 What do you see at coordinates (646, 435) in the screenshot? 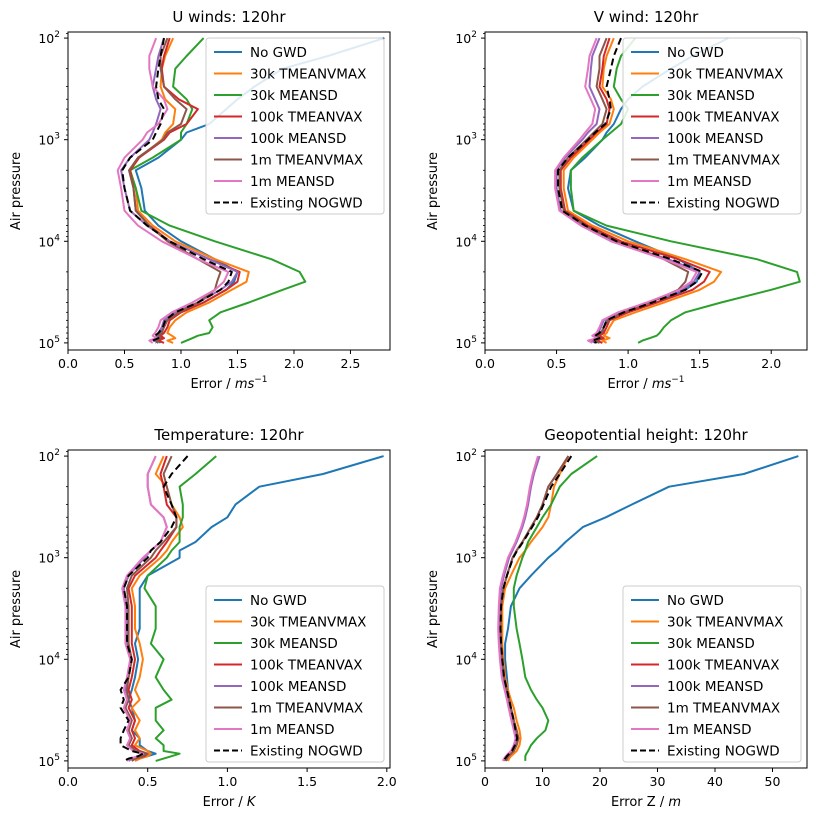
I see `chart-title: Geopotential height: 120hr` at bounding box center [646, 435].